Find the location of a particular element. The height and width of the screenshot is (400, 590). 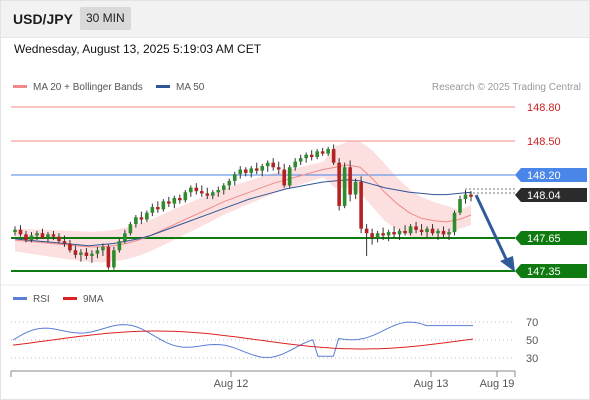

ma20-legend-swatch is located at coordinates (20, 86).